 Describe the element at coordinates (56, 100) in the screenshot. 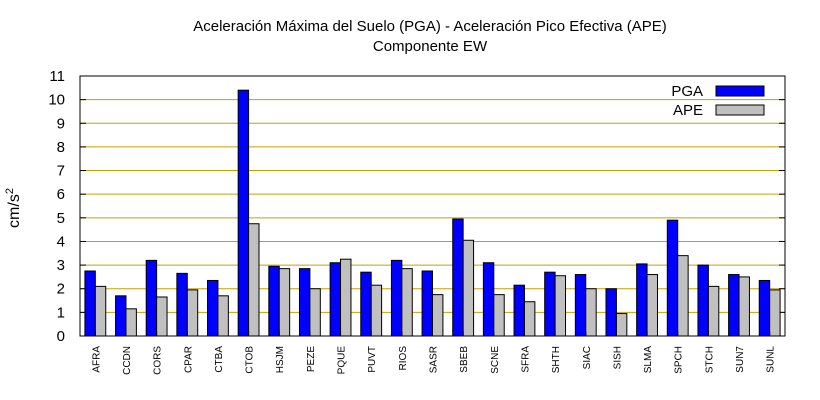

I see `y-tick-label: 10` at that location.